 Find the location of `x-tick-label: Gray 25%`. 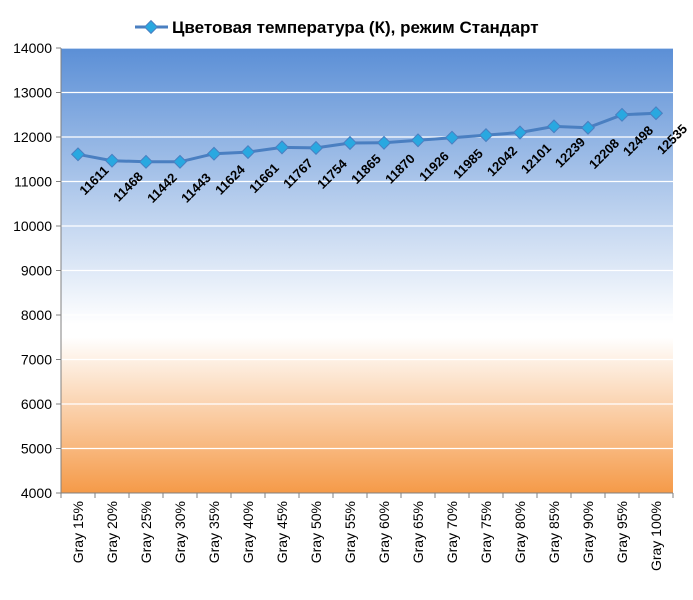

x-tick-label: Gray 25% is located at coordinates (146, 532).